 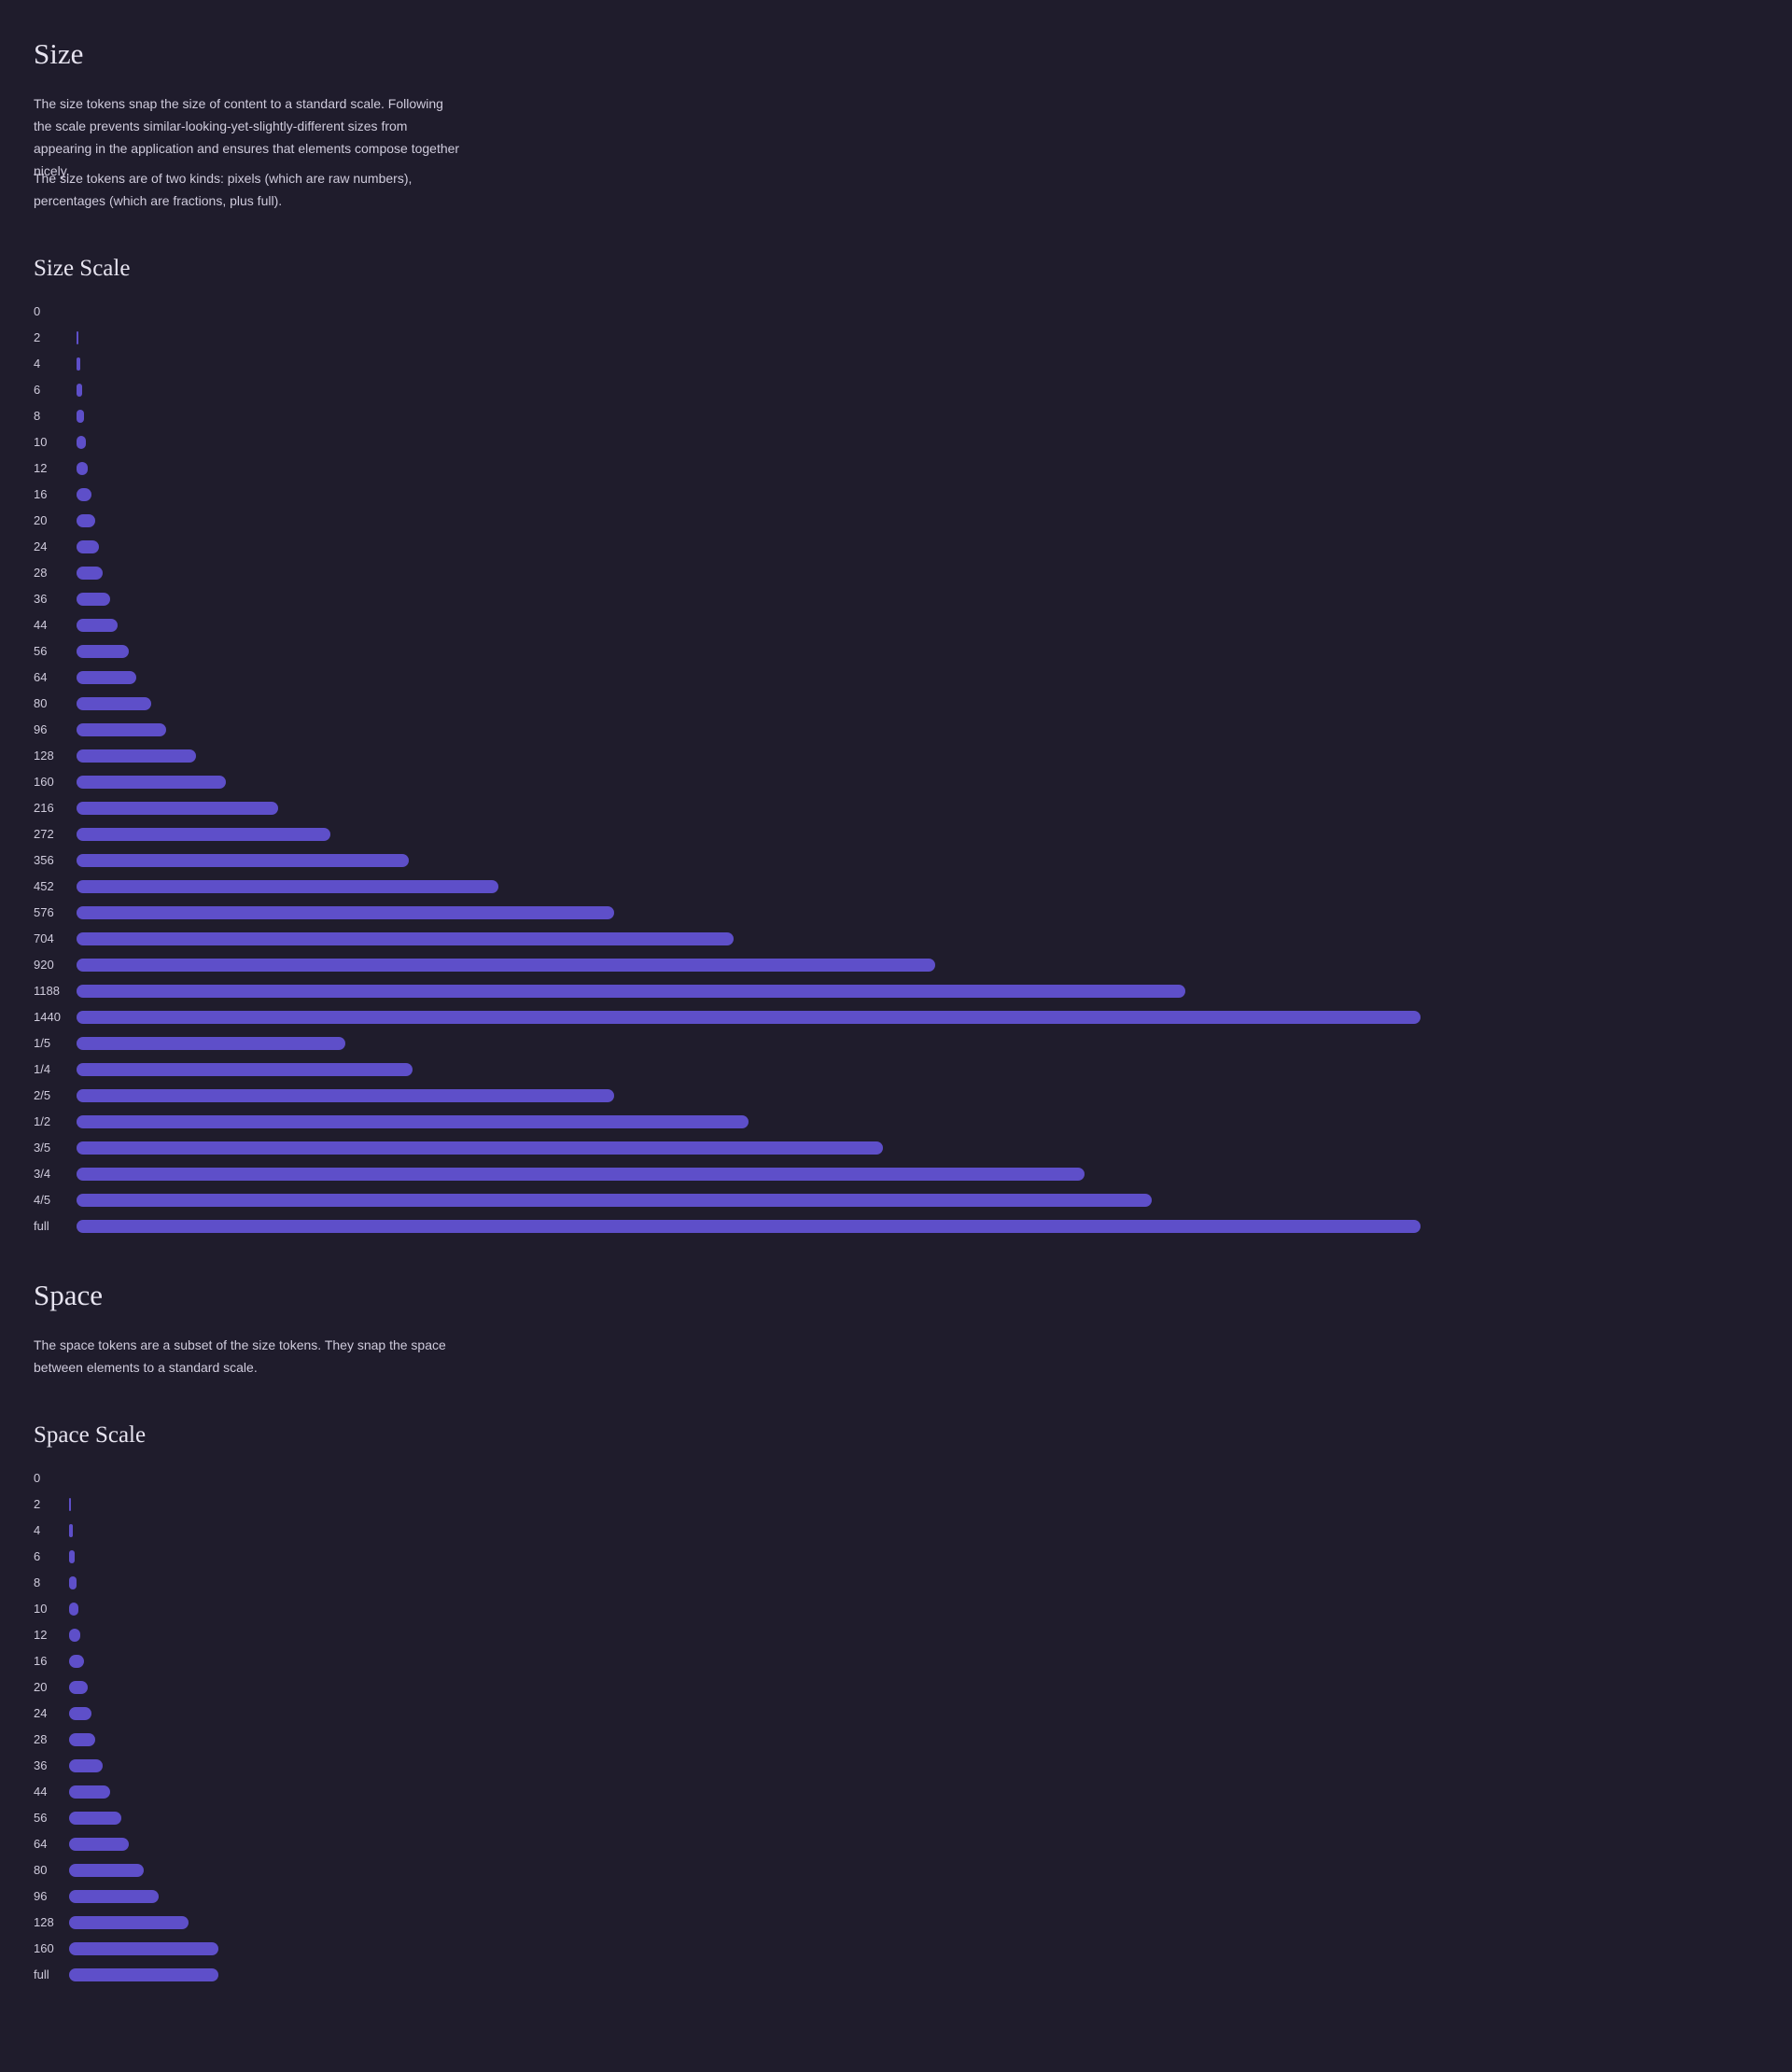 What do you see at coordinates (41, 468) in the screenshot?
I see `size-token-label: 12` at bounding box center [41, 468].